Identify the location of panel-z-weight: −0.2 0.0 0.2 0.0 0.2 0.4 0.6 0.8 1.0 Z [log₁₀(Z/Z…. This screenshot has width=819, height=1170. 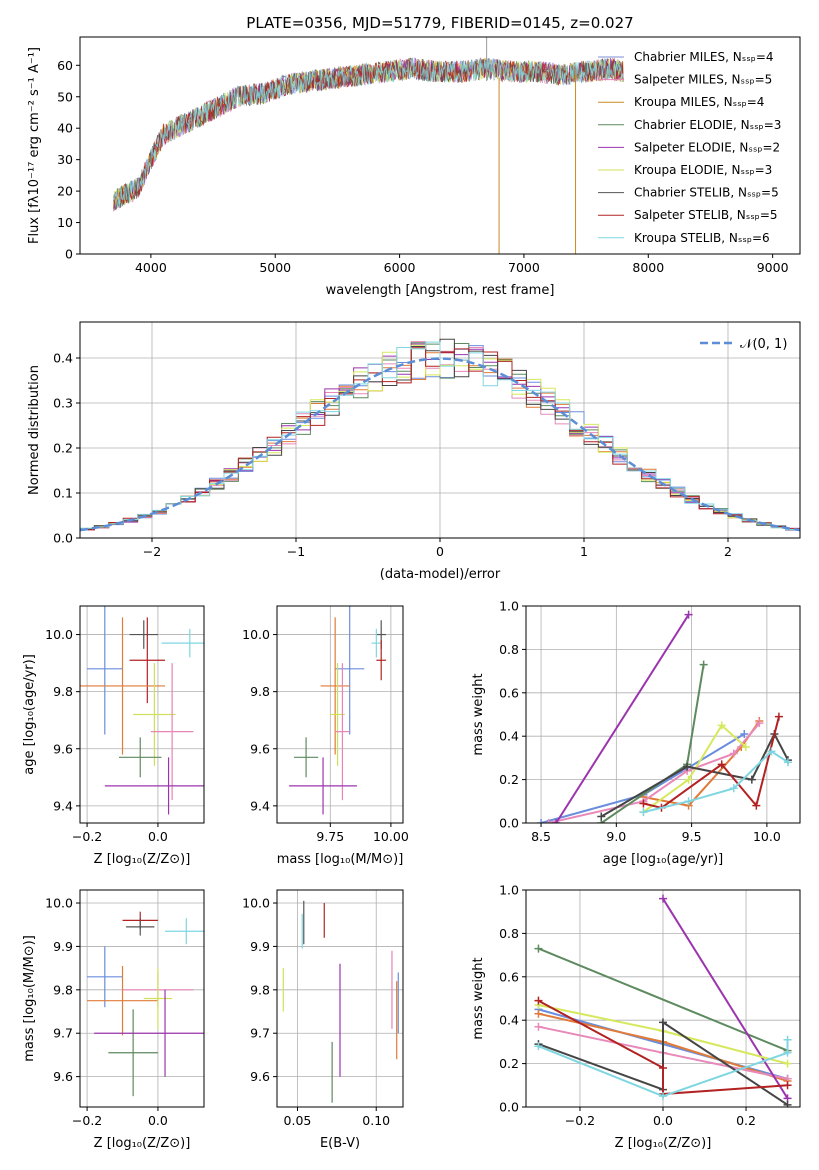
(636, 1017).